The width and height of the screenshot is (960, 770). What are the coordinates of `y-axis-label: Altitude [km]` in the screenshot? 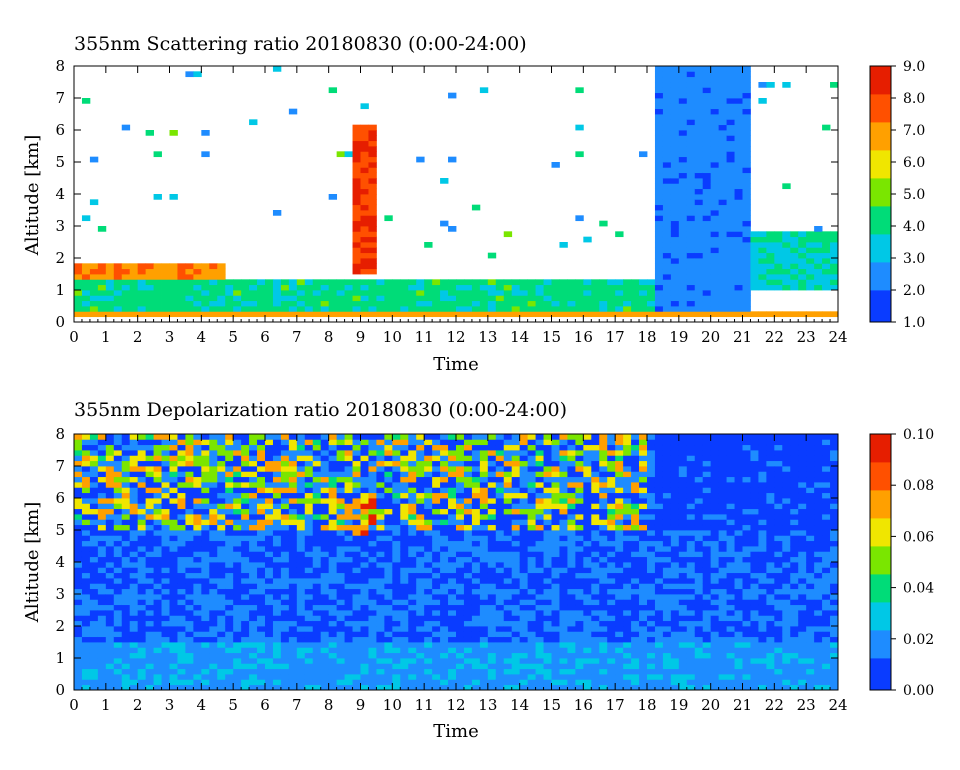 It's located at (32, 196).